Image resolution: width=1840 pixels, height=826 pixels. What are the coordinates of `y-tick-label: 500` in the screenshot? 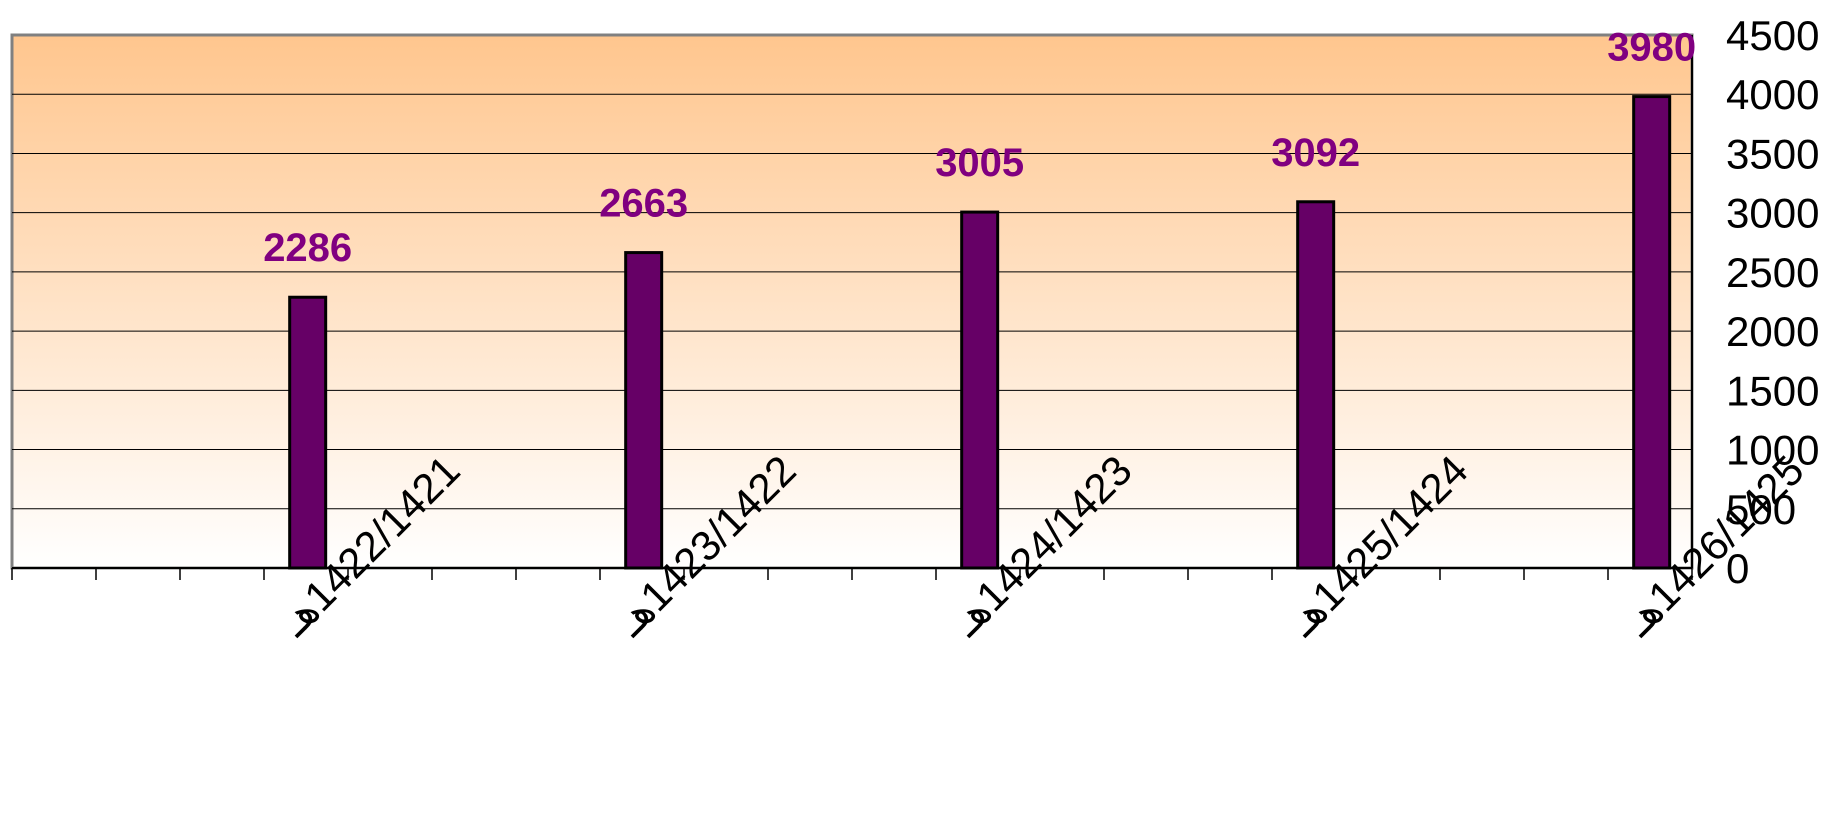 It's located at (1761, 509).